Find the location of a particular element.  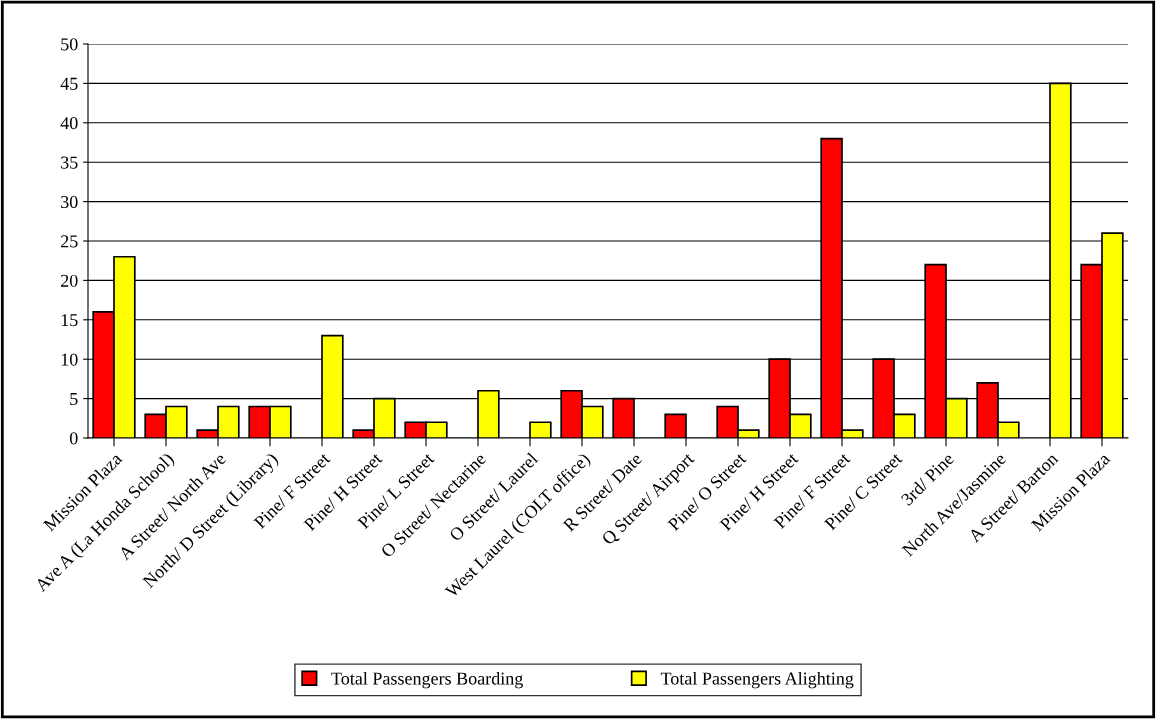

y-tick-label: 10 is located at coordinates (69, 359).